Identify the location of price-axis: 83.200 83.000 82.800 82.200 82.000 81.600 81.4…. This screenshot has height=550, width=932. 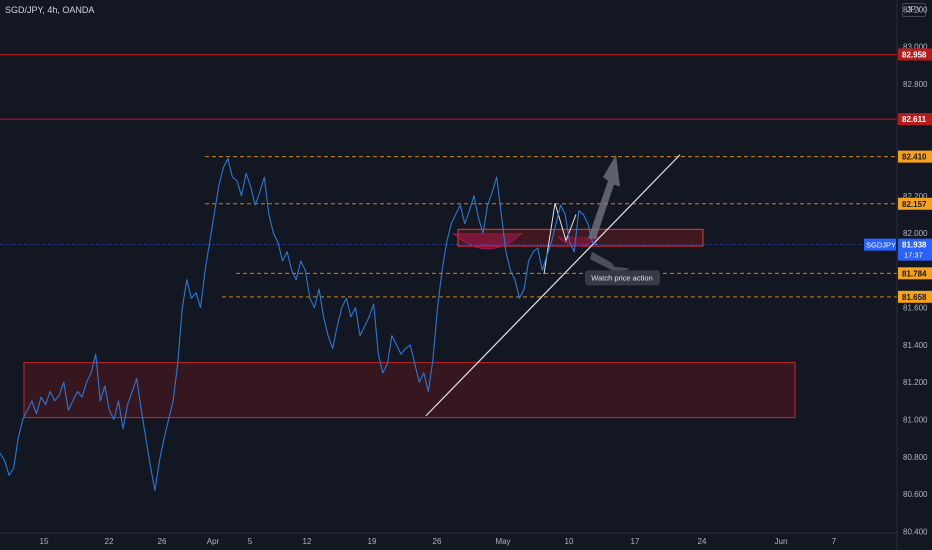
(915, 270).